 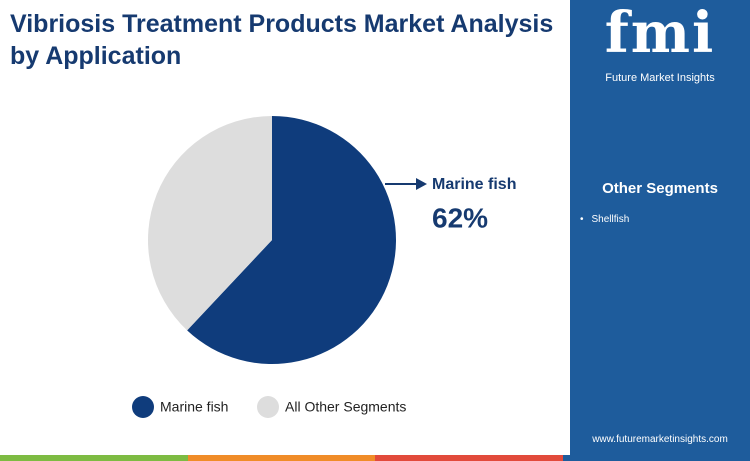 I want to click on segment-item: Shellfish, so click(x=605, y=219).